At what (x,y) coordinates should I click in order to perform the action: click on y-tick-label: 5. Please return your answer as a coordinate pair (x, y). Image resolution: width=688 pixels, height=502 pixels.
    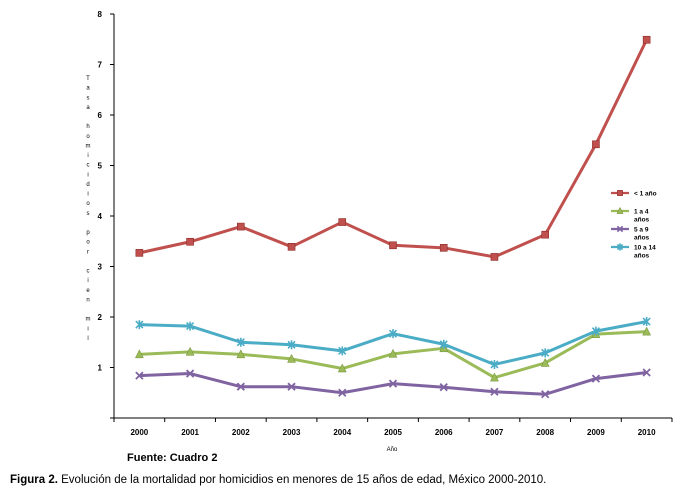
    Looking at the image, I should click on (100, 166).